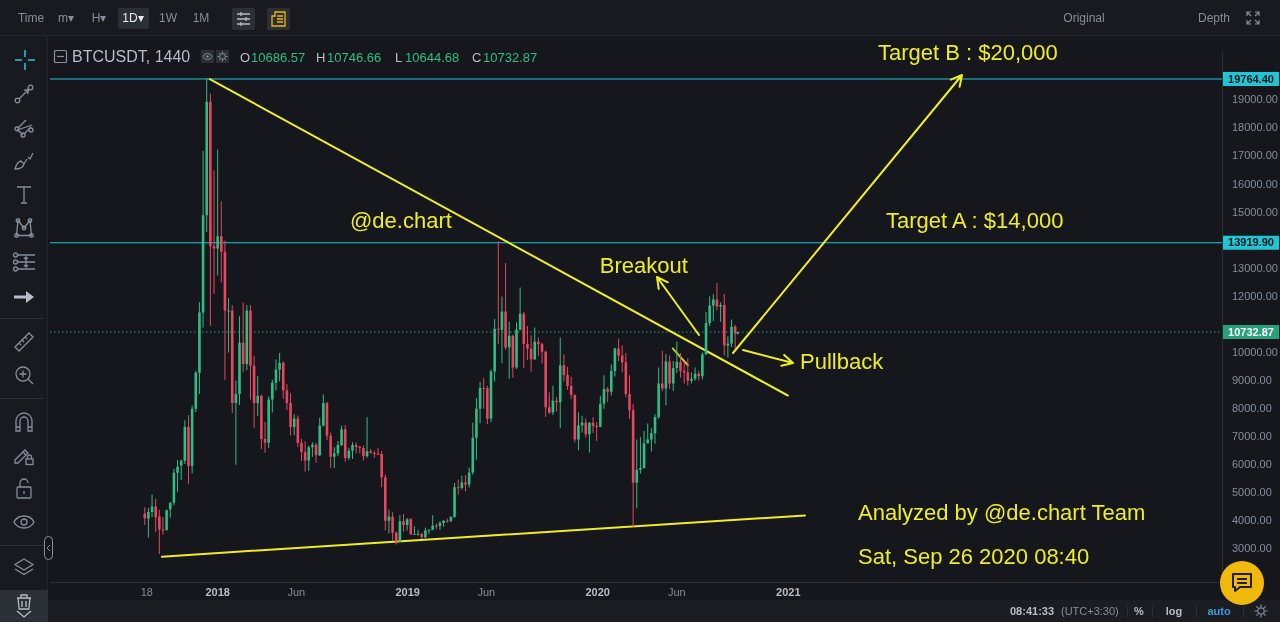 The height and width of the screenshot is (622, 1280). What do you see at coordinates (1255, 267) in the screenshot?
I see `y-tick-label: 13000.00` at bounding box center [1255, 267].